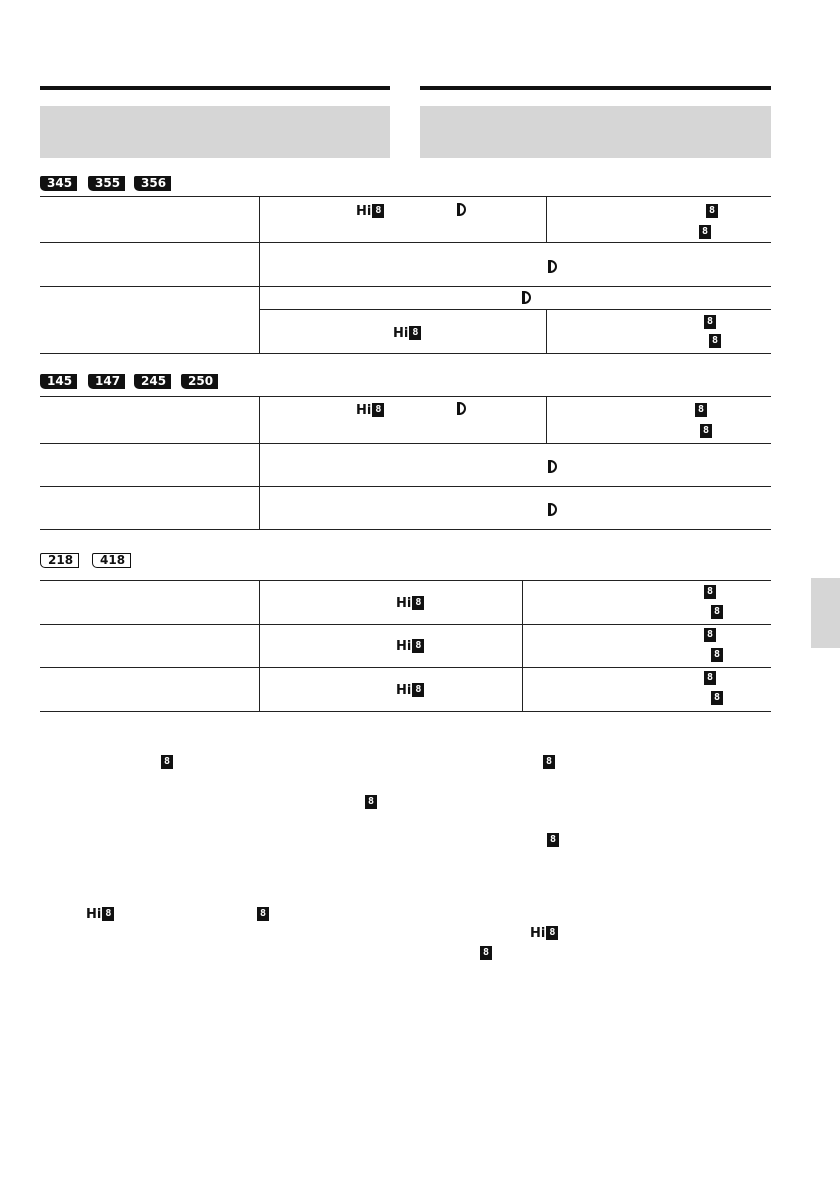 This screenshot has height=1190, width=840. I want to click on model-badge: 147, so click(107, 381).